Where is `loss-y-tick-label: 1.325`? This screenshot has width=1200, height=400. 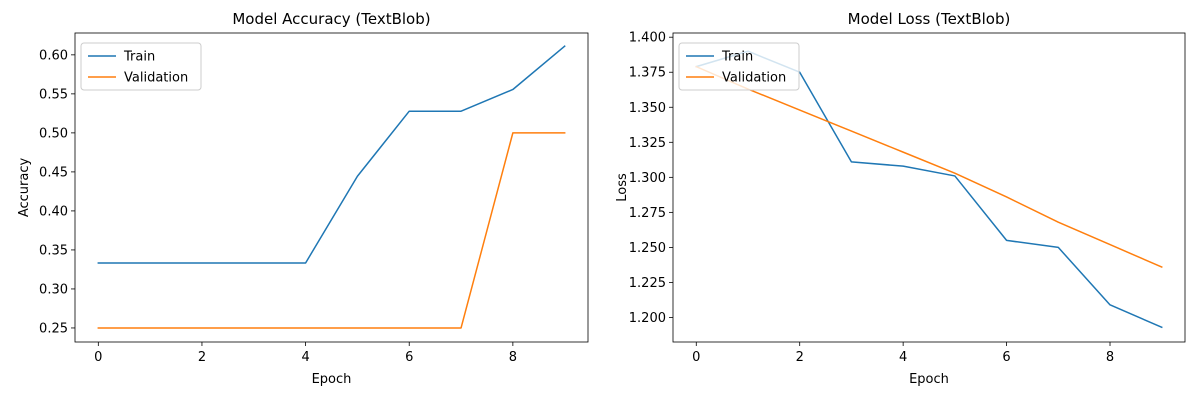
loss-y-tick-label: 1.325 is located at coordinates (647, 143).